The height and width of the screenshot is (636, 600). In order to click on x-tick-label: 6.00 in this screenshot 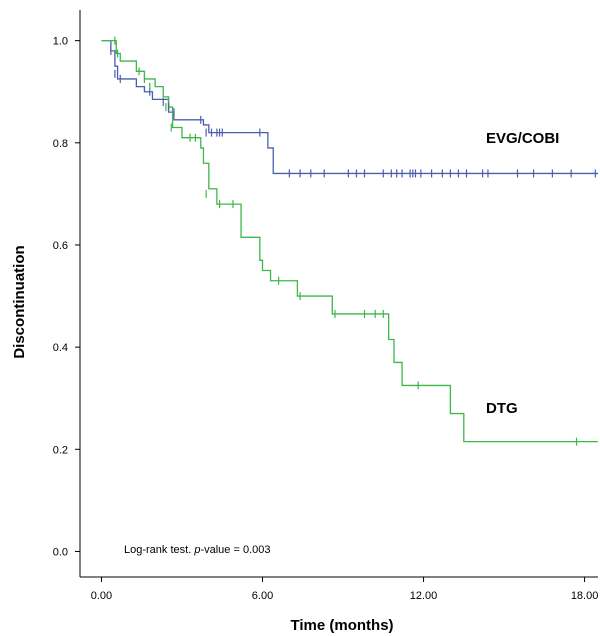, I will do `click(262, 596)`.